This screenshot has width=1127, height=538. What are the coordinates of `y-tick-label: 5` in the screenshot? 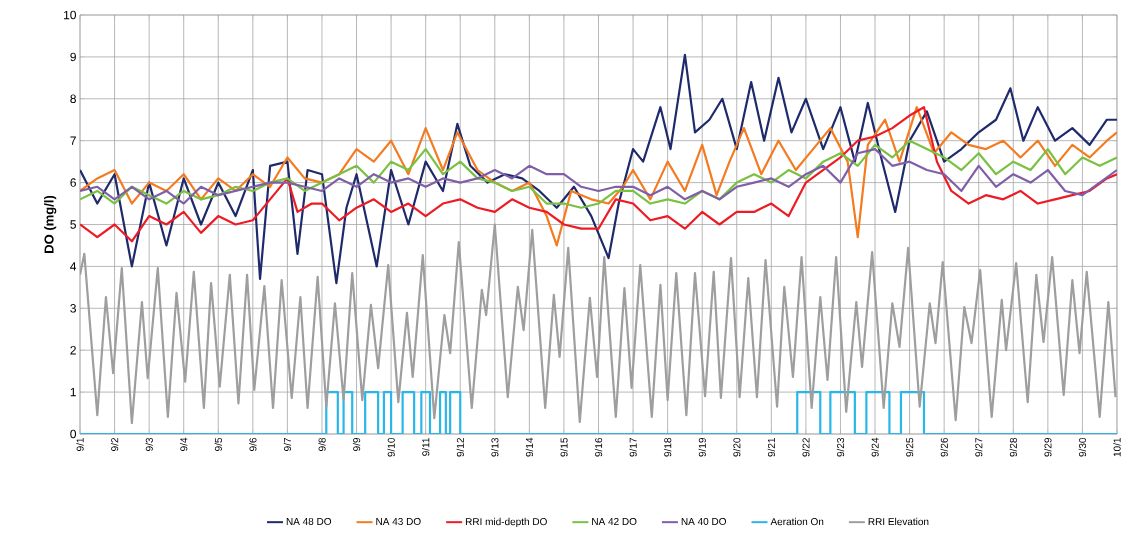 It's located at (73, 224).